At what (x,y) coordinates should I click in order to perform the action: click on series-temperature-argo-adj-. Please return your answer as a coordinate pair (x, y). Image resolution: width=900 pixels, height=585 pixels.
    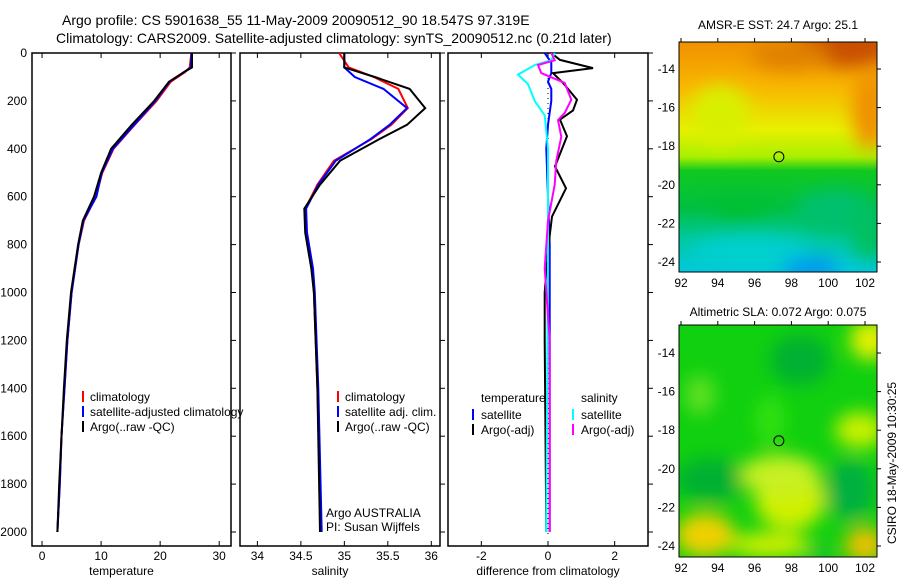
    Looking at the image, I should click on (568, 292).